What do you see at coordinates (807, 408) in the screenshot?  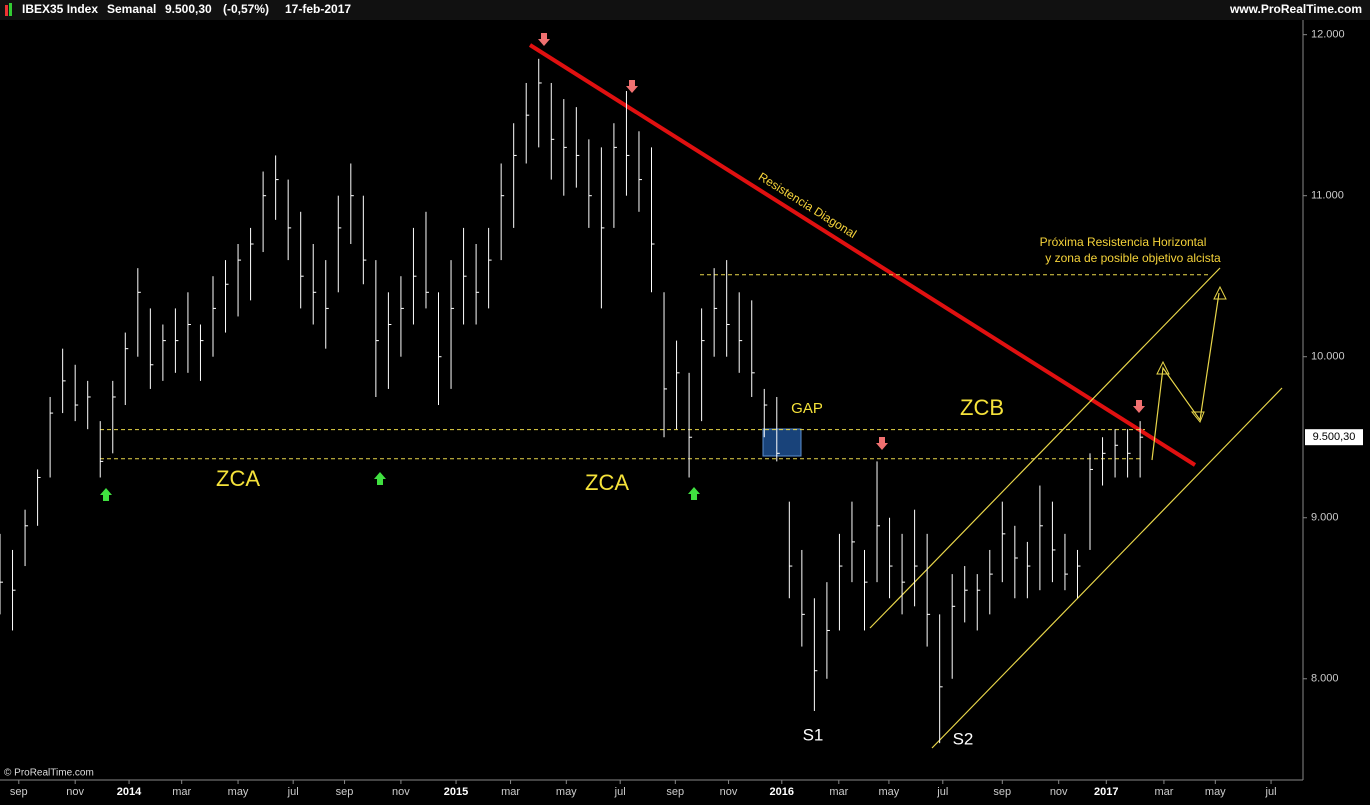 I see `annotation: GAP` at bounding box center [807, 408].